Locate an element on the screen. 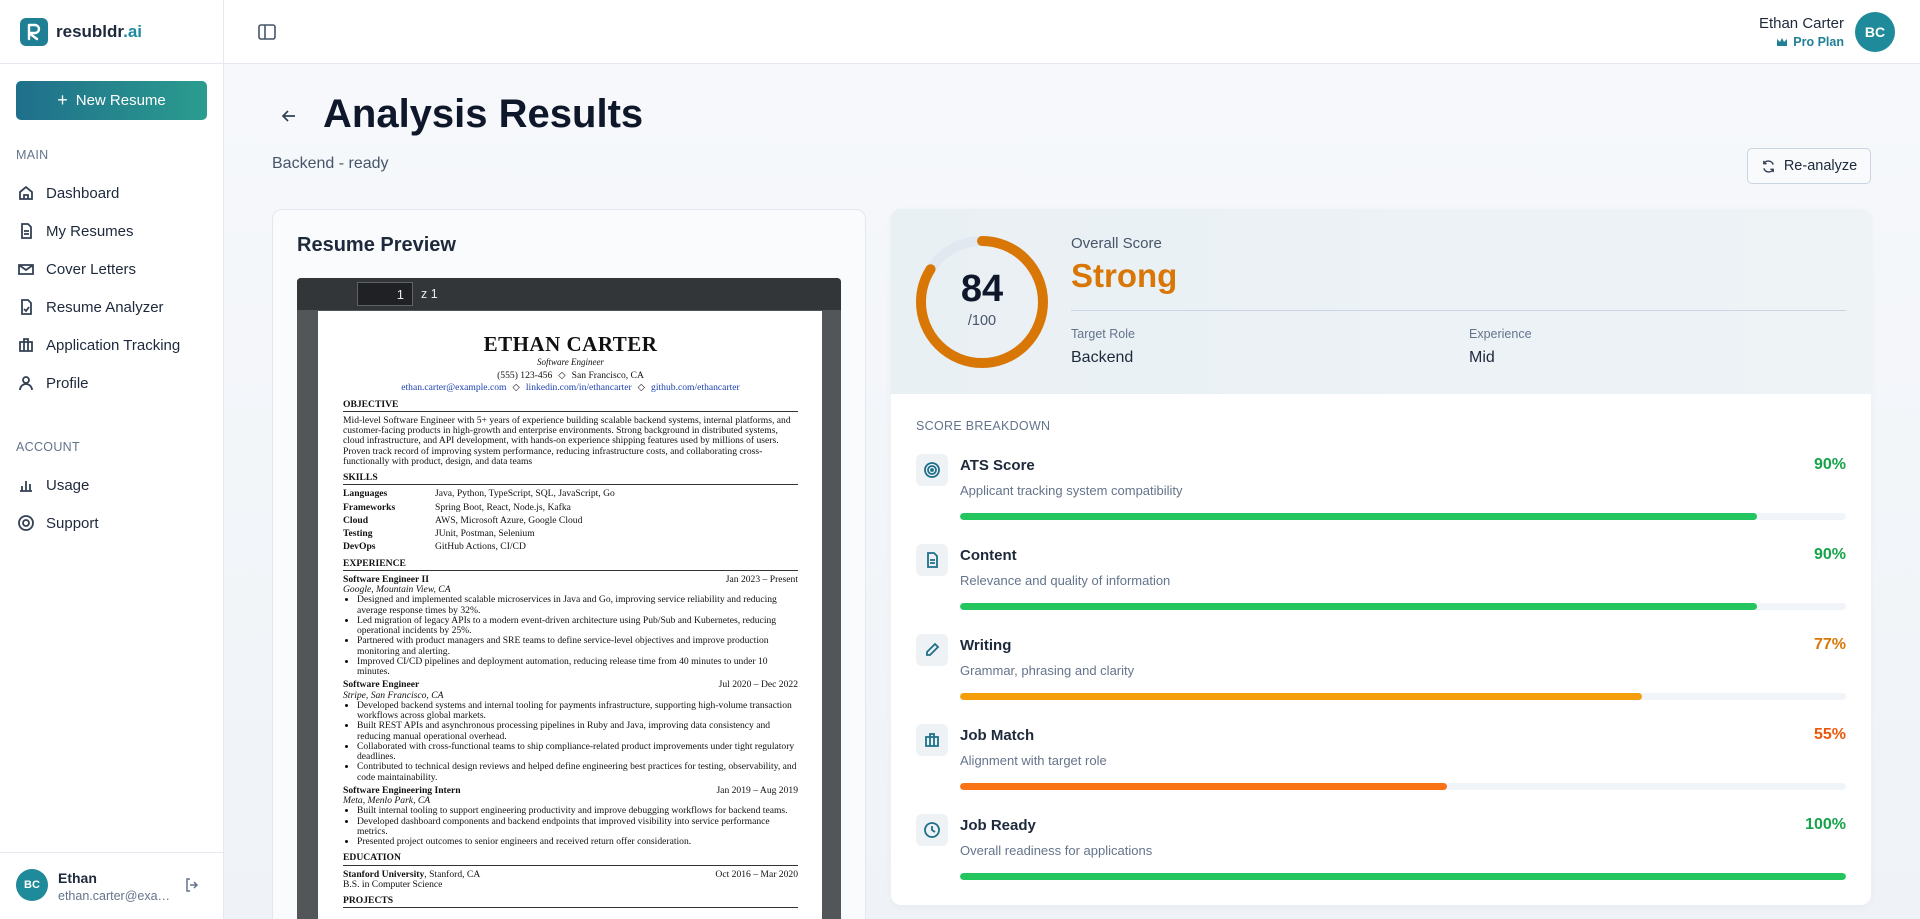  new-resume-button: + New Resume is located at coordinates (111, 100).